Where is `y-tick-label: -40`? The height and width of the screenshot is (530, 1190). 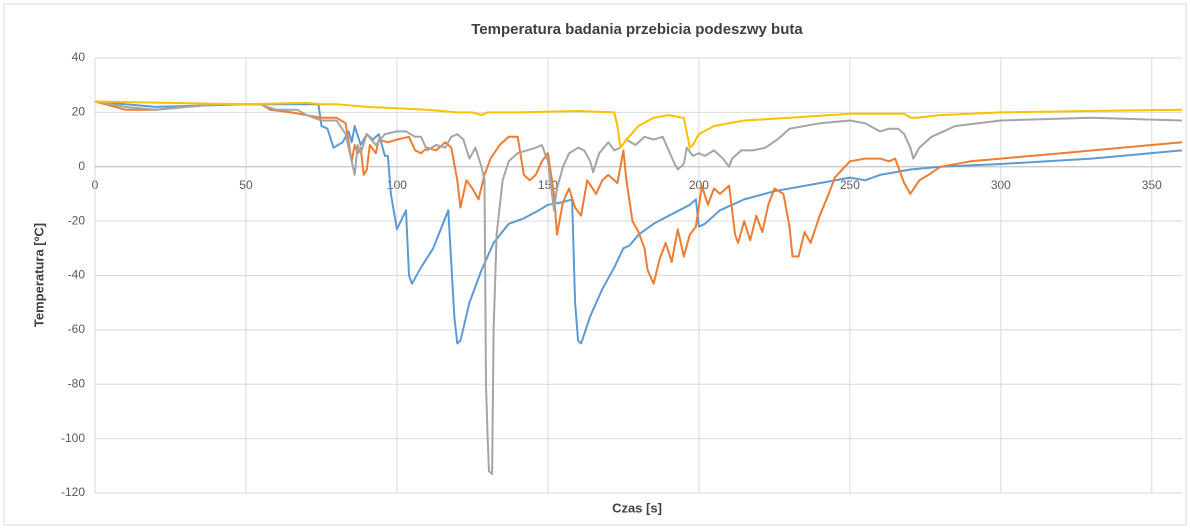 y-tick-label: -40 is located at coordinates (77, 275).